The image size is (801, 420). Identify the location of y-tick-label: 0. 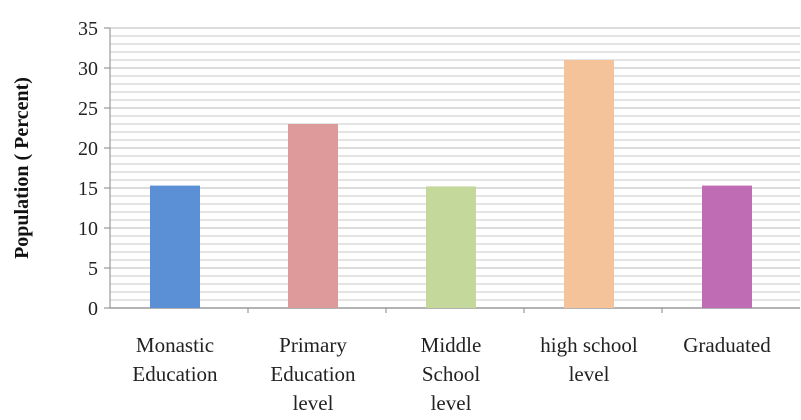
(93, 309).